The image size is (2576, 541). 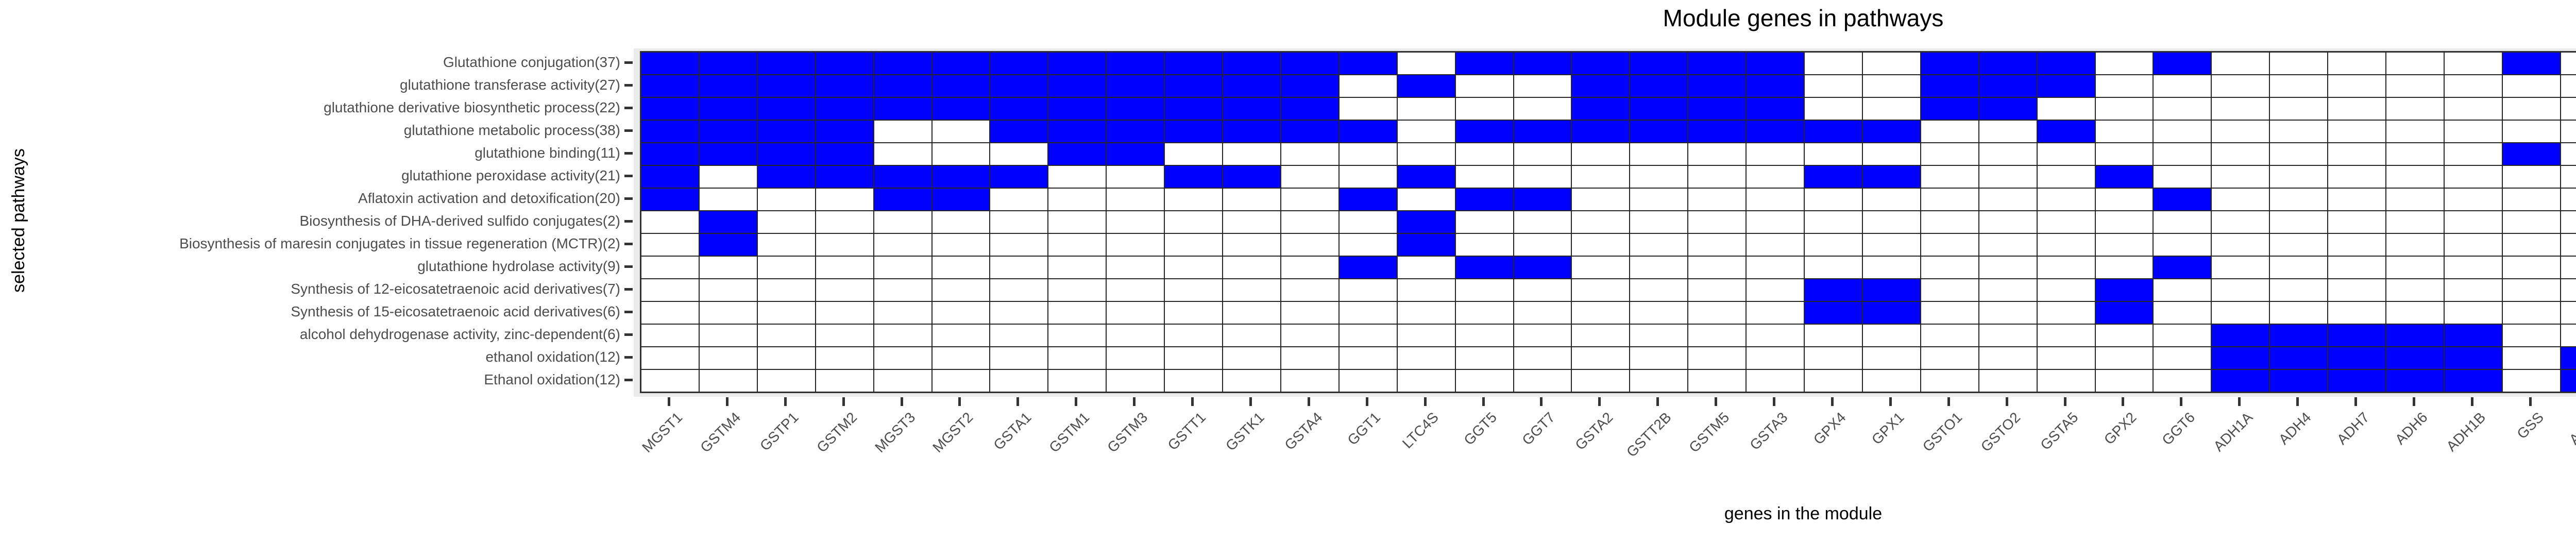 What do you see at coordinates (1127, 432) in the screenshot?
I see `x-axis-label: GSTM3` at bounding box center [1127, 432].